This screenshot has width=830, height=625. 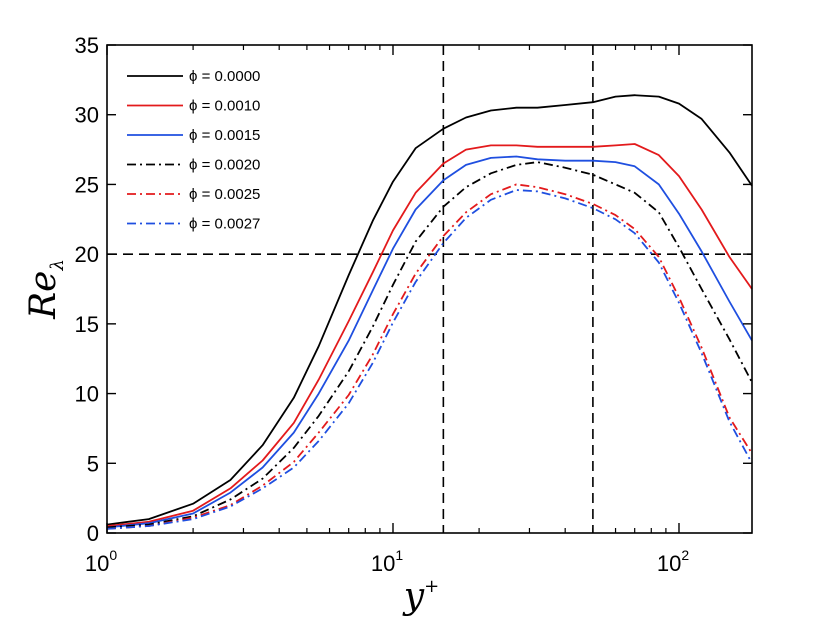 What do you see at coordinates (87, 324) in the screenshot?
I see `y-tick-label-3: 15` at bounding box center [87, 324].